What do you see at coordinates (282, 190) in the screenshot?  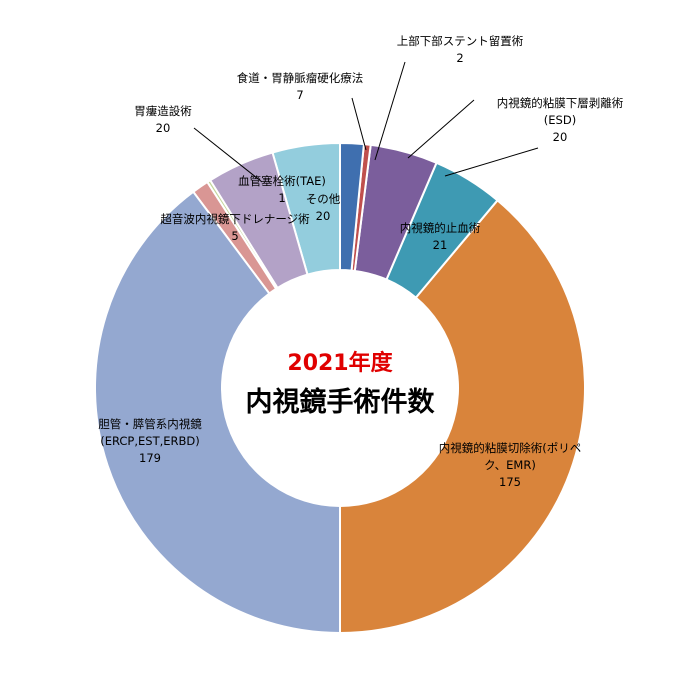 I see `data-label: 血管塞栓術(TAE) 1` at bounding box center [282, 190].